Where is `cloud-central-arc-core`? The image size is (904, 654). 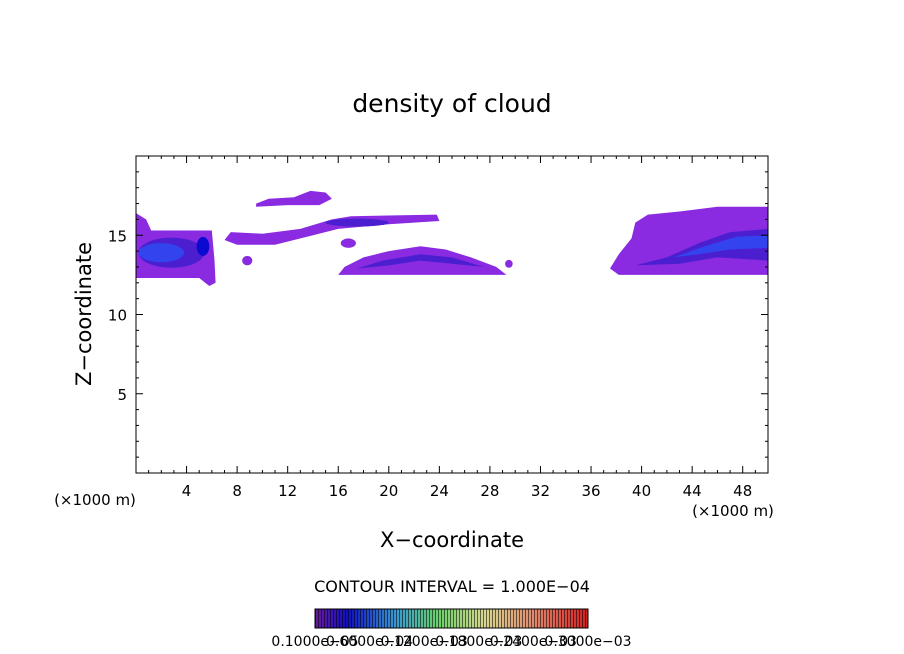 cloud-central-arc-core is located at coordinates (420, 261).